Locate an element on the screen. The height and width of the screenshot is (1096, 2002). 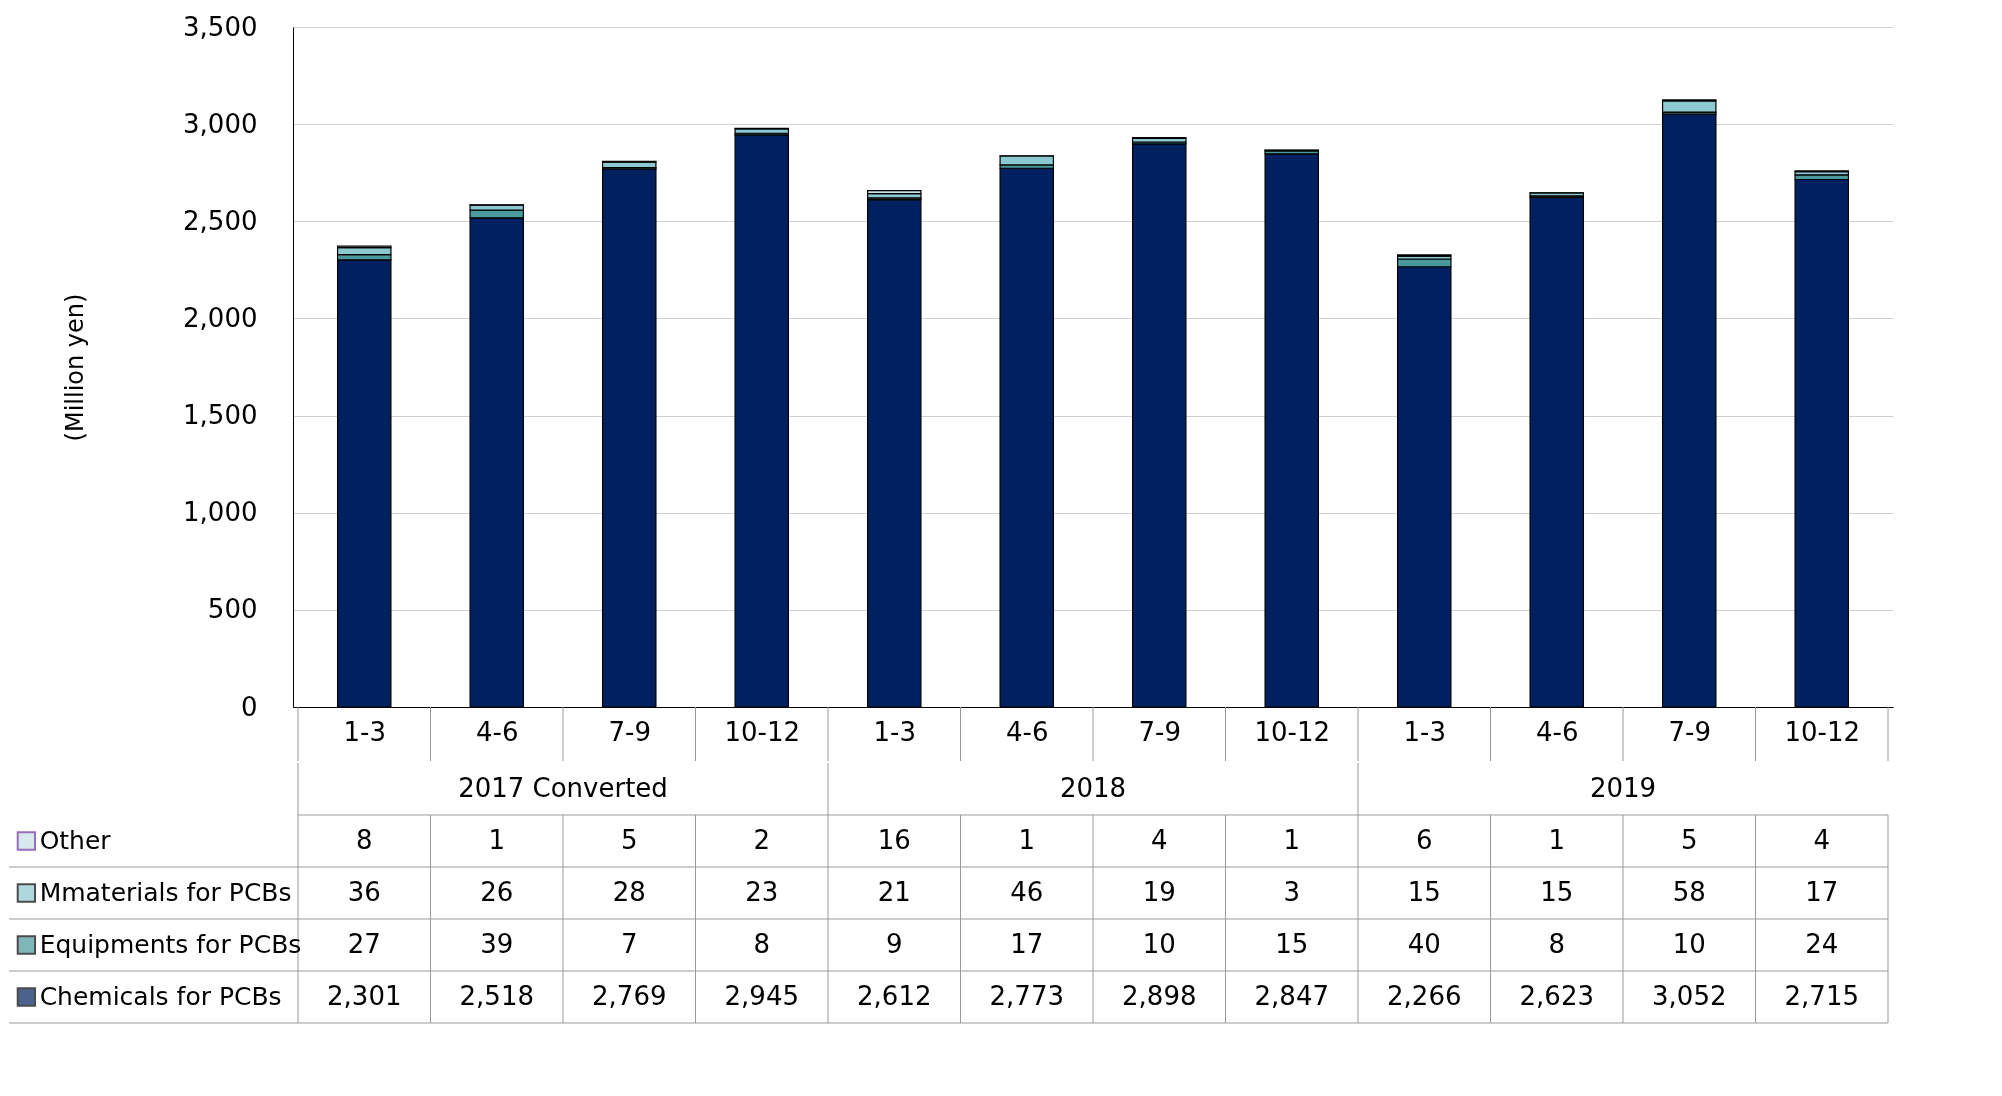
data-label: 2,847 is located at coordinates (1291, 996).